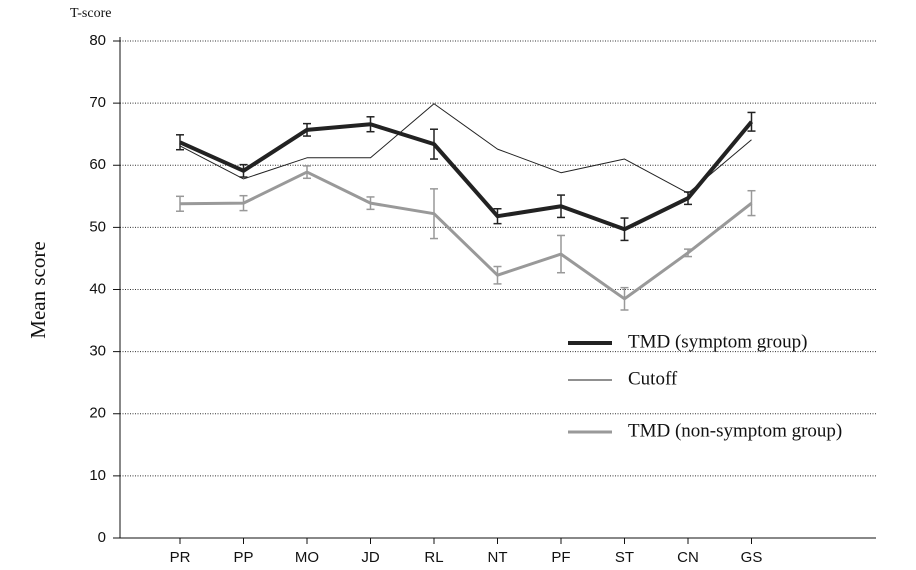  What do you see at coordinates (498, 557) in the screenshot?
I see `x-tick-label: NT` at bounding box center [498, 557].